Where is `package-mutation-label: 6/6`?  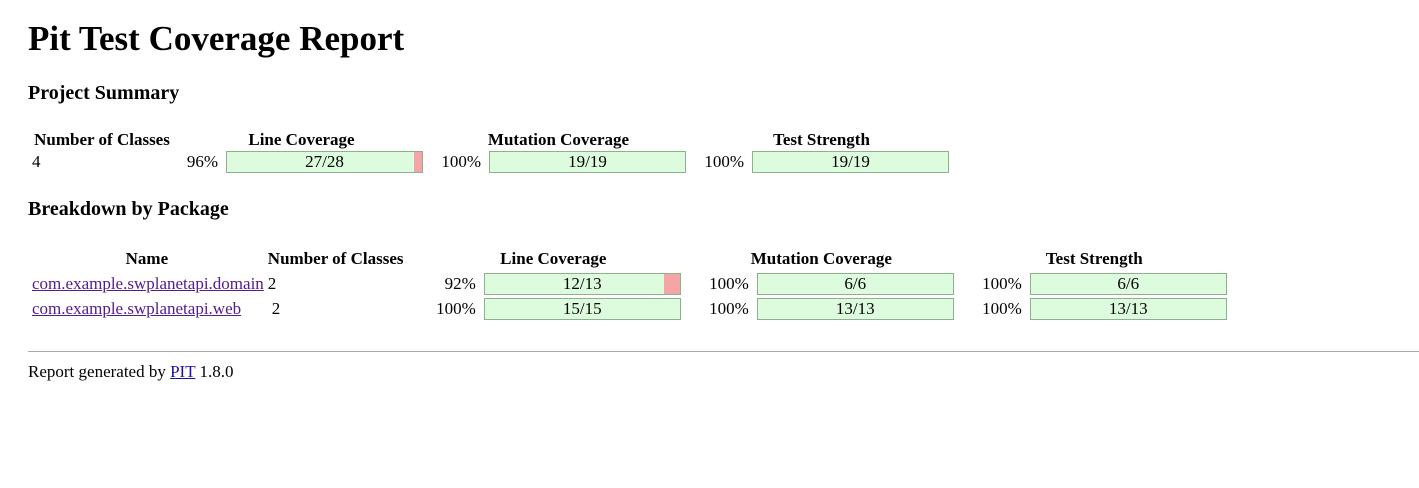 package-mutation-label: 6/6 is located at coordinates (855, 283).